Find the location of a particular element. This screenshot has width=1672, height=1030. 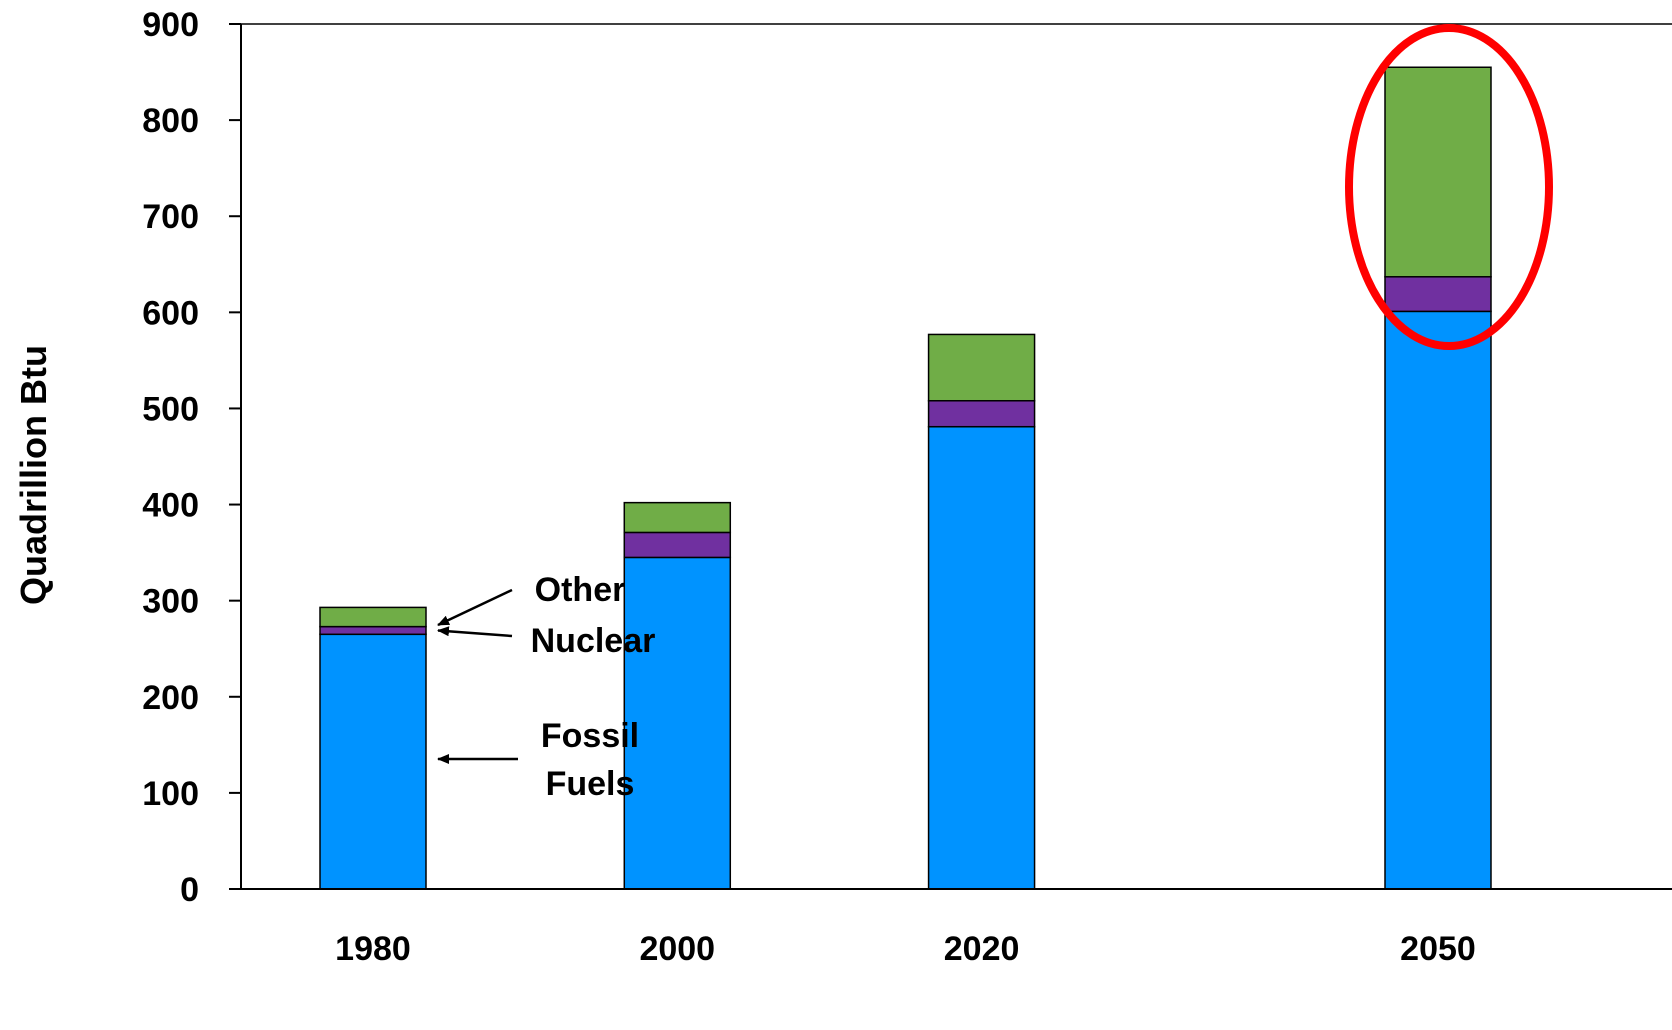

y-axis-ticks: 0 100 200 300 400 500 600 700 800 900 is located at coordinates (191, 457).